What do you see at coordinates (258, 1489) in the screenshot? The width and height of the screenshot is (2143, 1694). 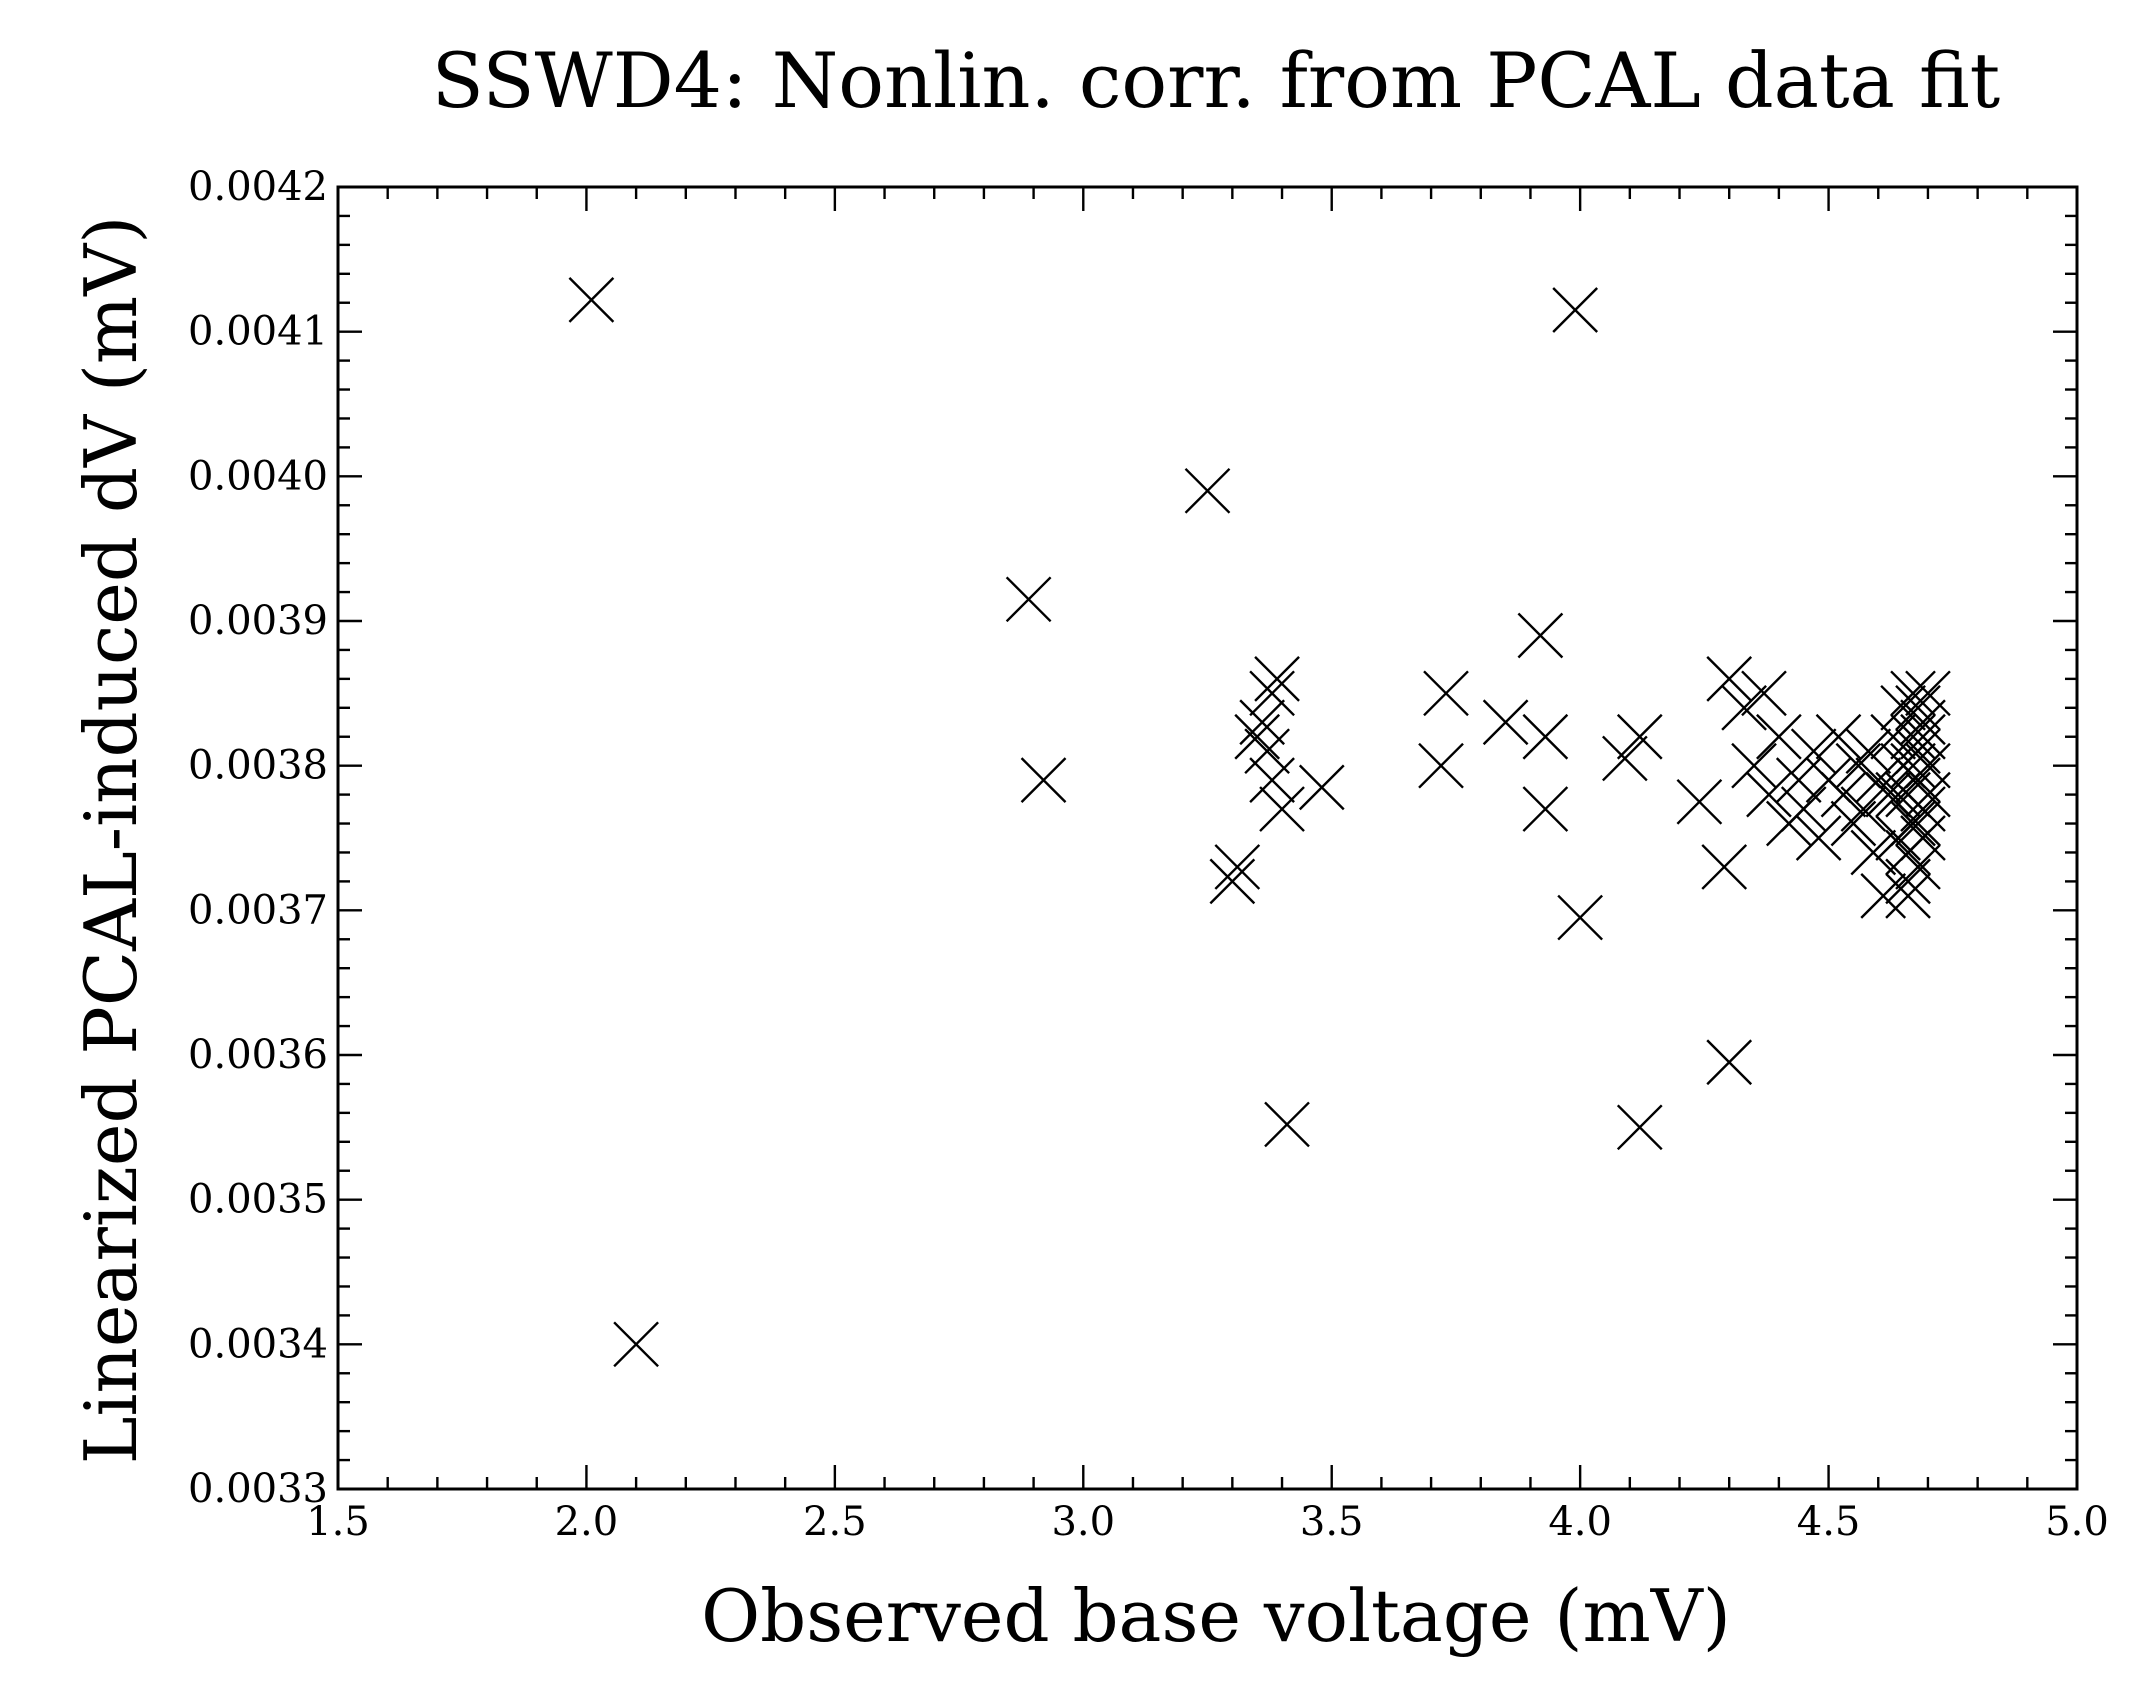 I see `y-tick-label: 0.0033` at bounding box center [258, 1489].